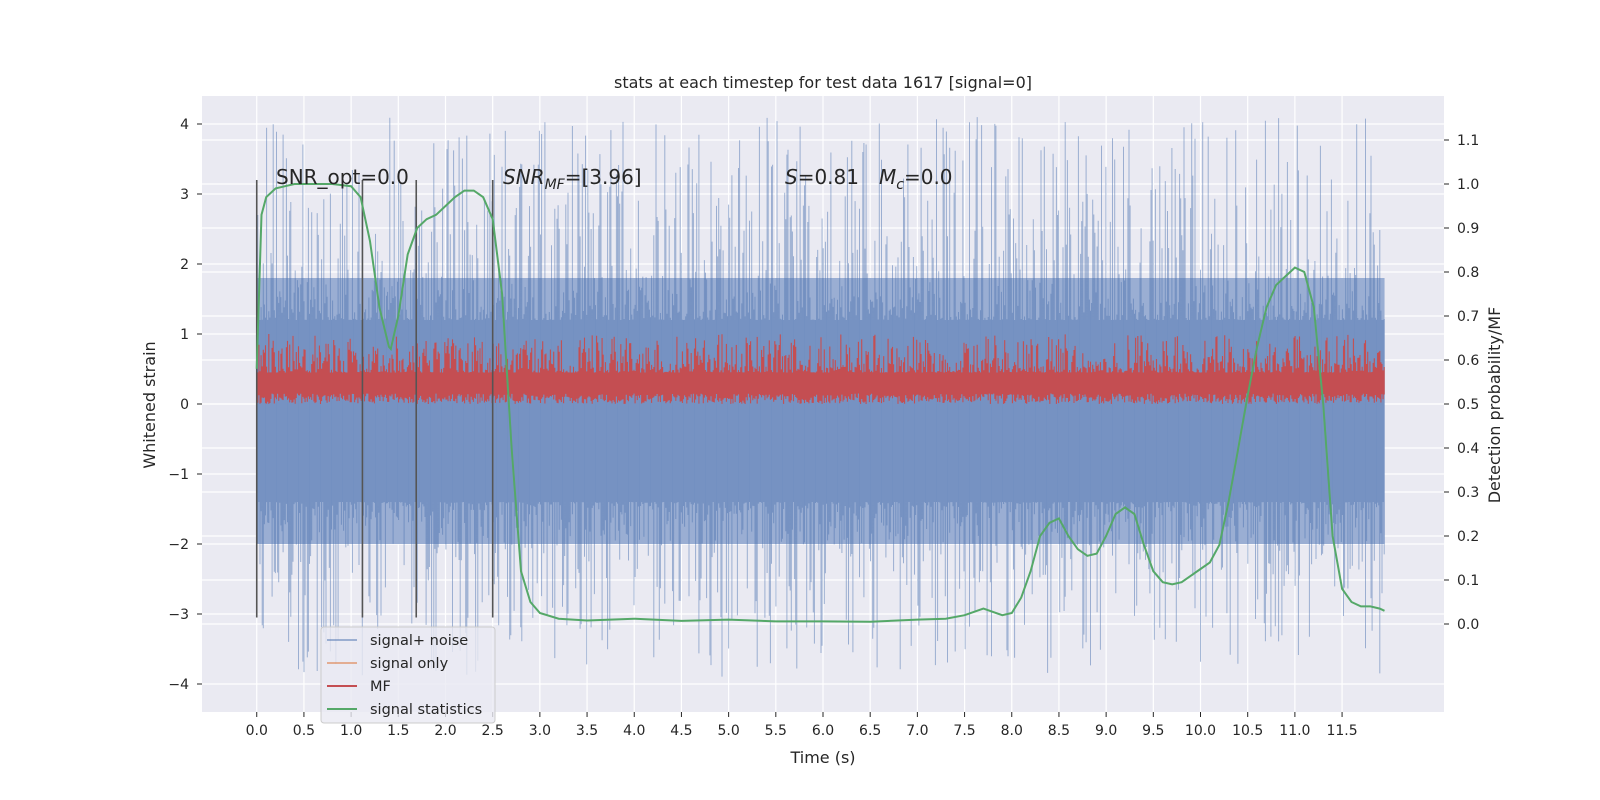 The width and height of the screenshot is (1600, 800). Describe the element at coordinates (184, 125) in the screenshot. I see `y-tick-label: 4` at that location.